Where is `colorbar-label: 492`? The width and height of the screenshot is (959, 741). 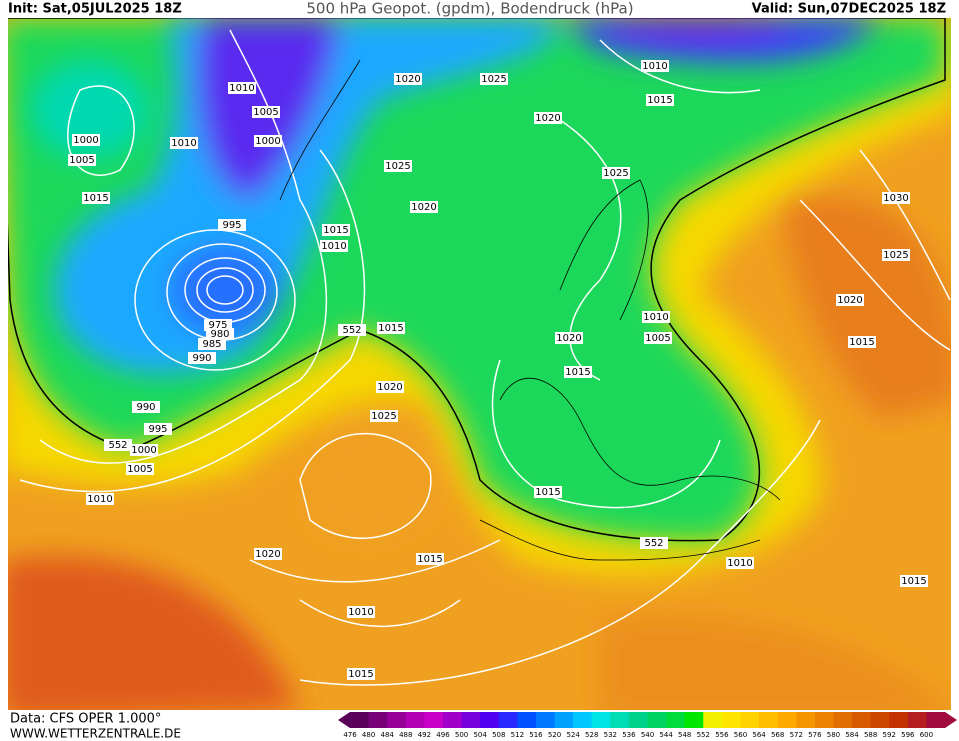
colorbar-label: 492 is located at coordinates (424, 735).